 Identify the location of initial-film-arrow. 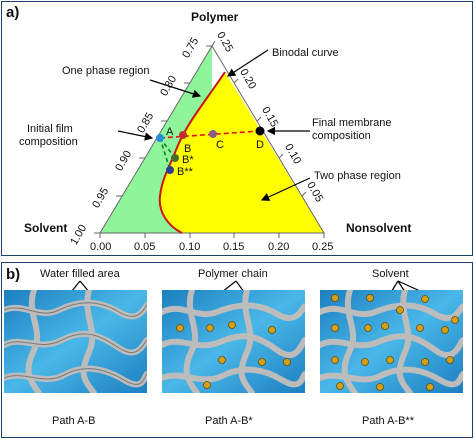
(135, 135).